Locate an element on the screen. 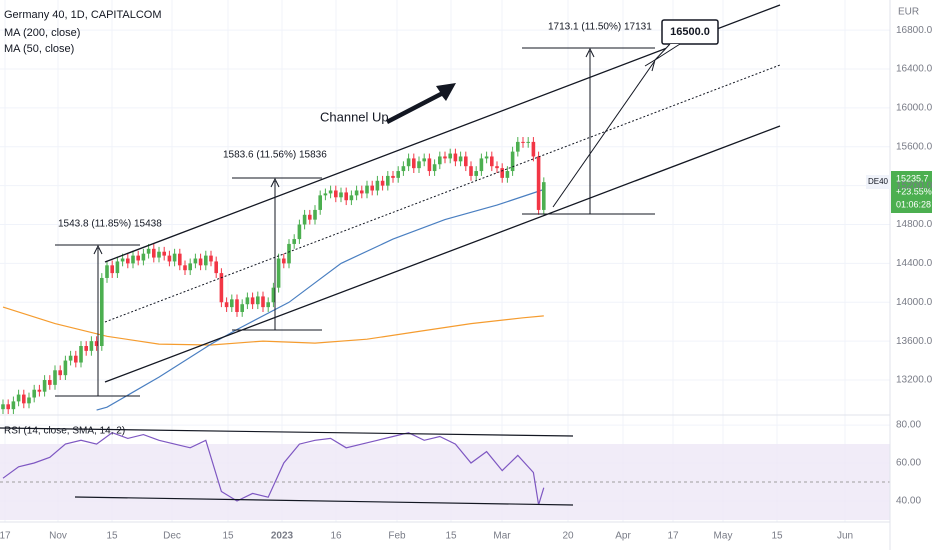 The image size is (932, 550). x-tick-label: 2023 is located at coordinates (282, 536).